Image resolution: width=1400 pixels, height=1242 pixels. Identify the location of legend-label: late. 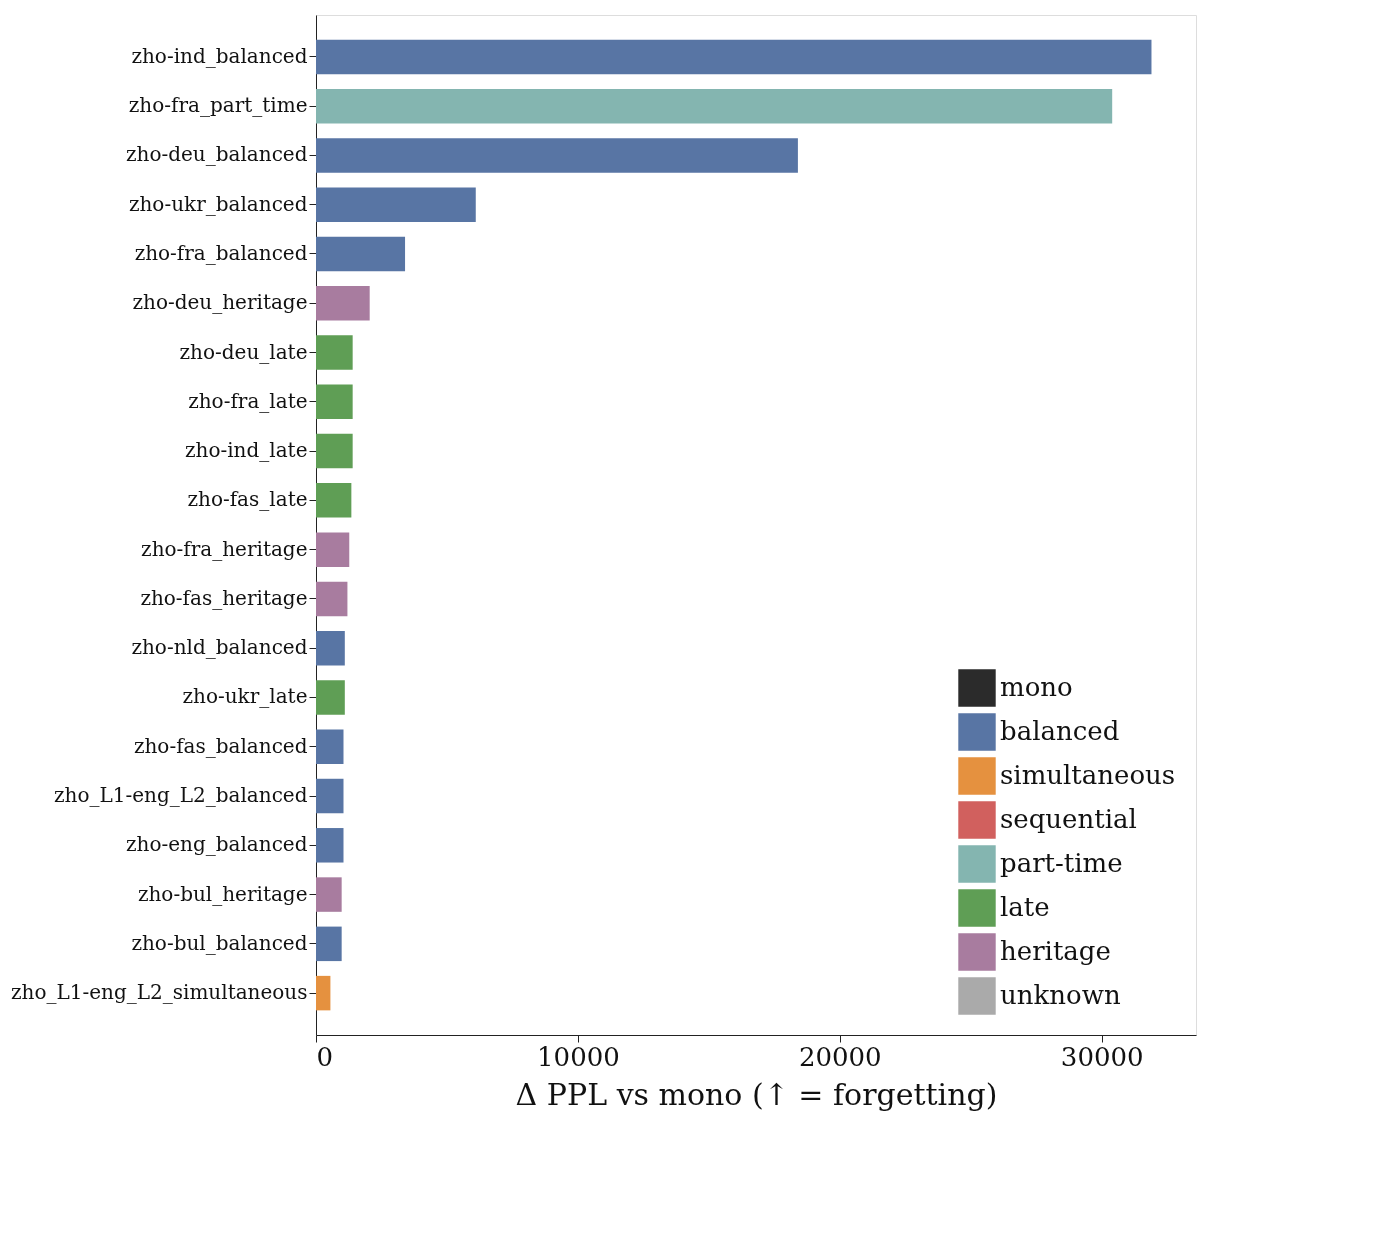
(1025, 907).